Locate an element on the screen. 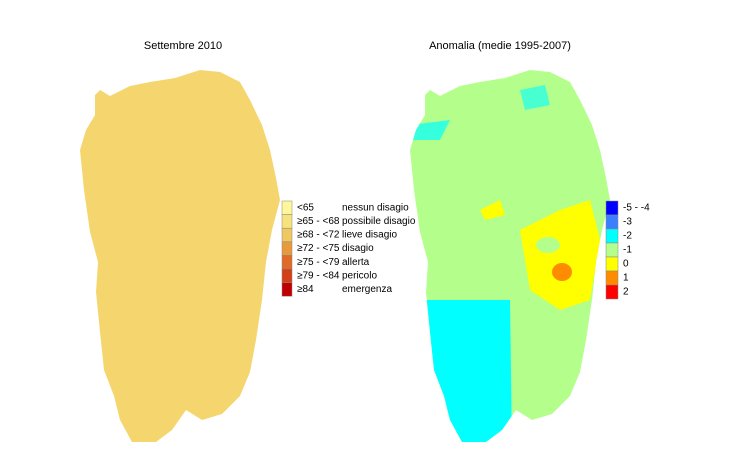  legend-range: -2 is located at coordinates (627, 236).